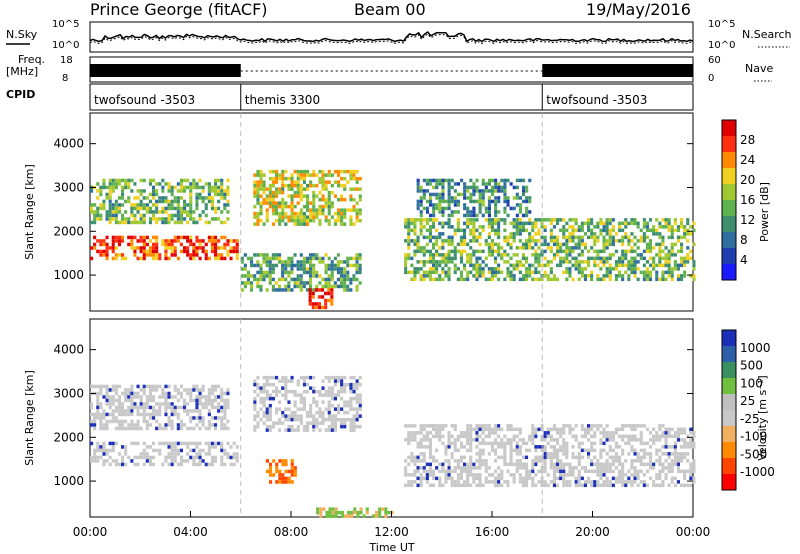  Describe the element at coordinates (390, 9) in the screenshot. I see `beam-title: Beam 00` at that location.